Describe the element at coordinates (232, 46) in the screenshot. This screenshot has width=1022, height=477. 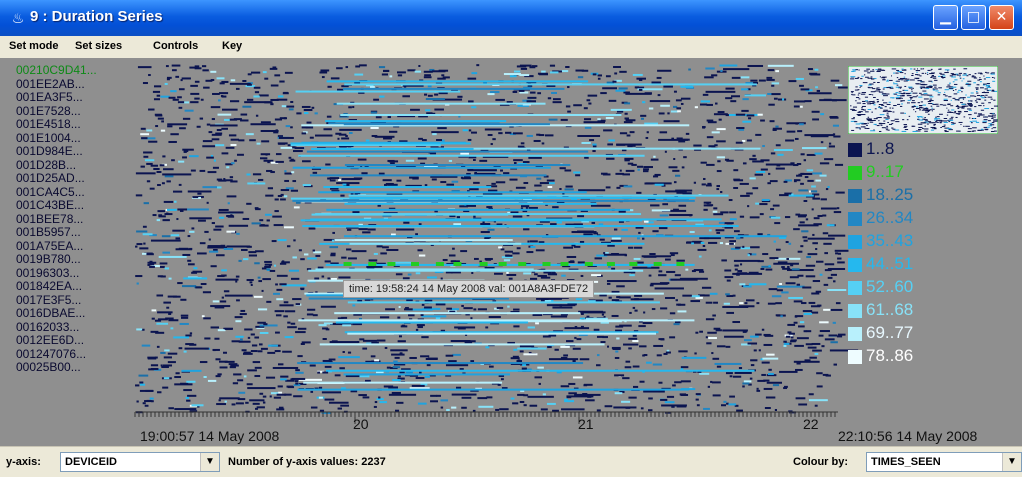
I see `menu-key: Key` at that location.